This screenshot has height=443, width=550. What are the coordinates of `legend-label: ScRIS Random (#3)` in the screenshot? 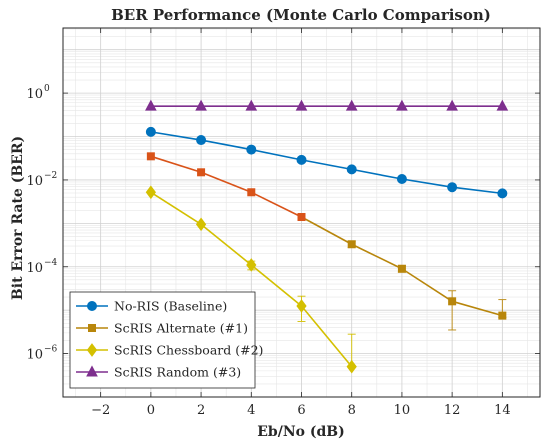 It's located at (177, 372).